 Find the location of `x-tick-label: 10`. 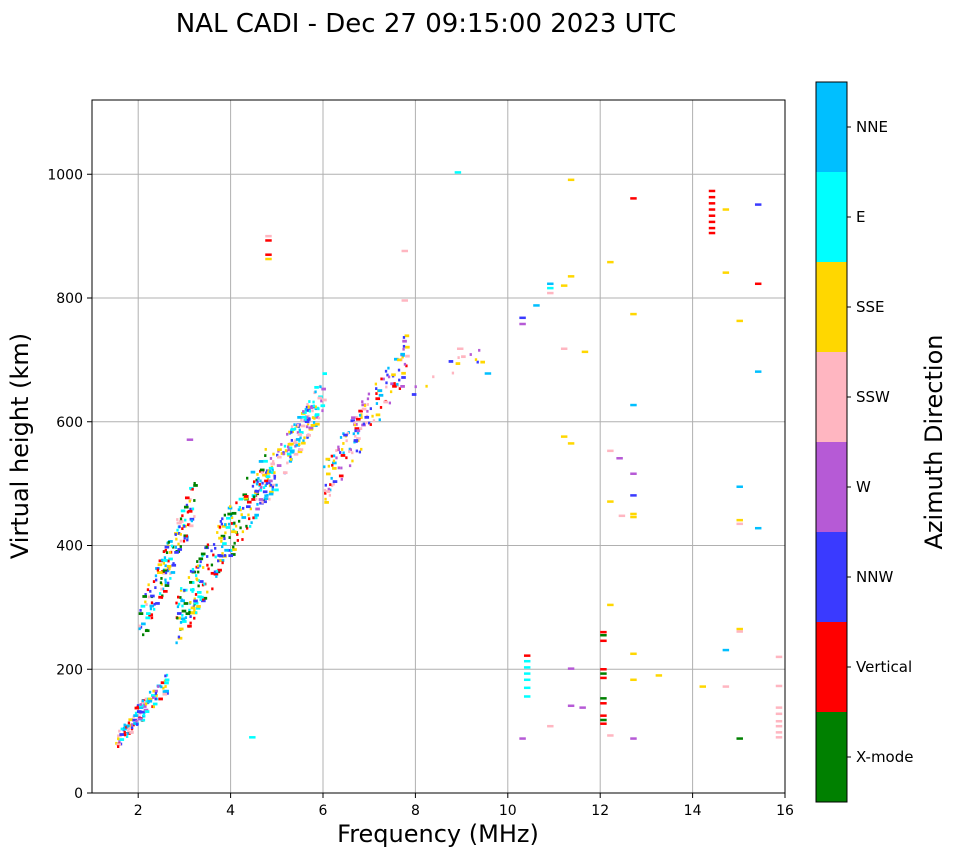

x-tick-label: 10 is located at coordinates (508, 811).